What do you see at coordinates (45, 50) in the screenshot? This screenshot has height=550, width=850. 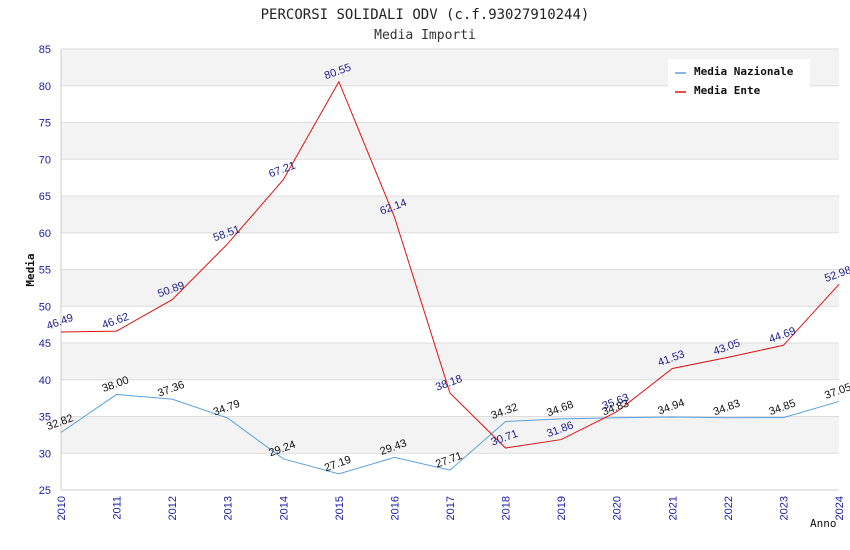 I see `y-tick-label: 85` at bounding box center [45, 50].